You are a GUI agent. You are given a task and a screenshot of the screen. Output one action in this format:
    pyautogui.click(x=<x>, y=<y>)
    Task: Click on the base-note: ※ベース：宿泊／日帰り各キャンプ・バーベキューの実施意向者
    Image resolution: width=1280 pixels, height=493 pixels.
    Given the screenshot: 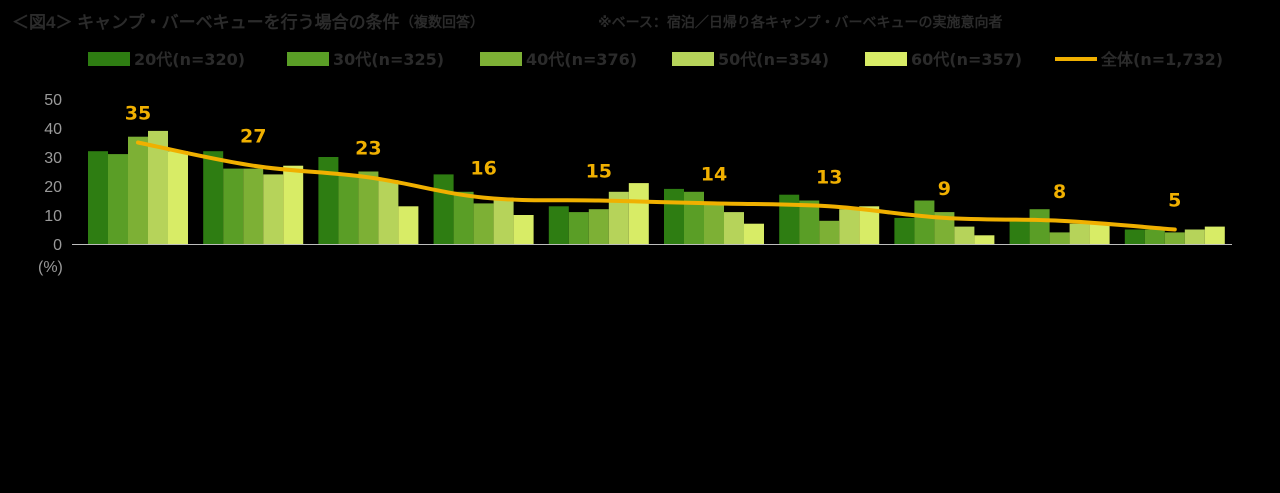 What is the action you would take?
    pyautogui.click(x=800, y=22)
    